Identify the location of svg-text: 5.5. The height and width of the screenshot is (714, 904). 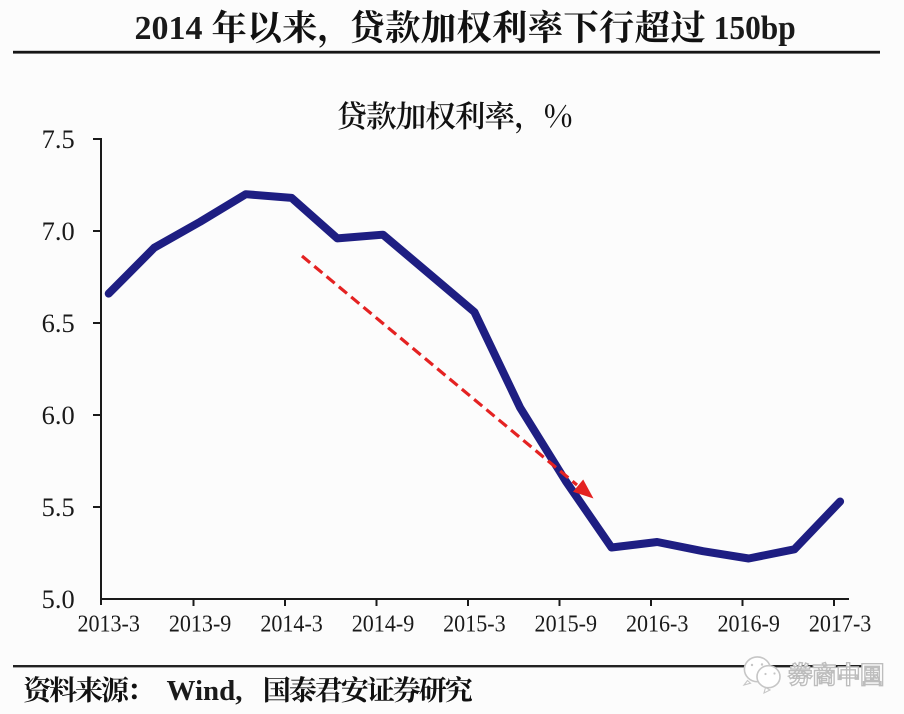
(58, 507).